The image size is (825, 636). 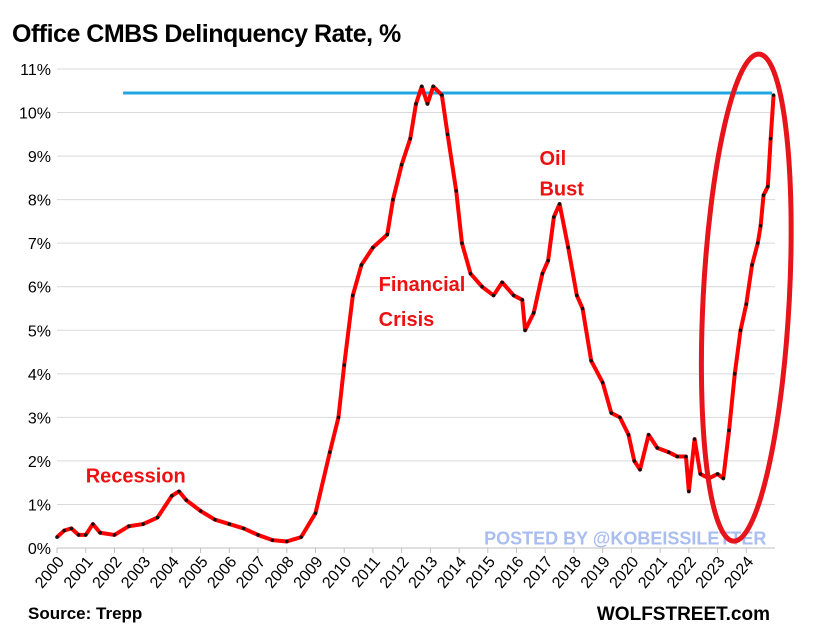 What do you see at coordinates (739, 573) in the screenshot?
I see `x-tick-label: 2024` at bounding box center [739, 573].